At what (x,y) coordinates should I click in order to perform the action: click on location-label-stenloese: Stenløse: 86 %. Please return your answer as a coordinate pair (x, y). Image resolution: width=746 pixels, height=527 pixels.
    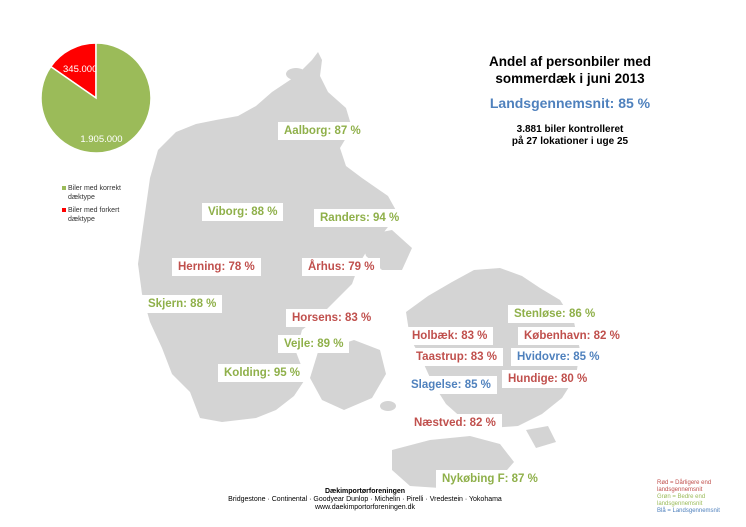
    Looking at the image, I should click on (555, 314).